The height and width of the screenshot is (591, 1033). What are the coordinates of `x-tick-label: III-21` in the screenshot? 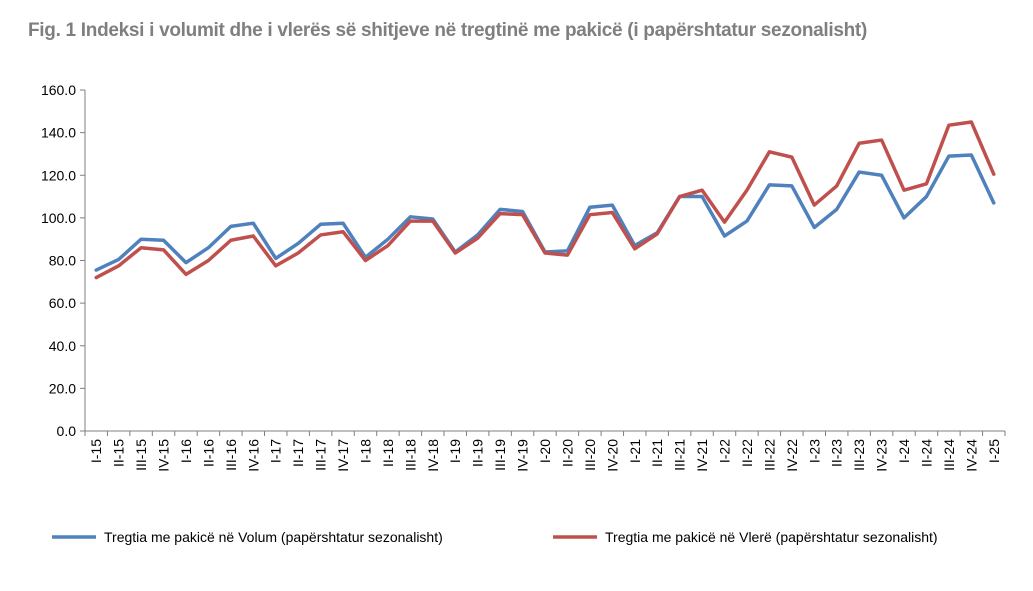 It's located at (680, 455).